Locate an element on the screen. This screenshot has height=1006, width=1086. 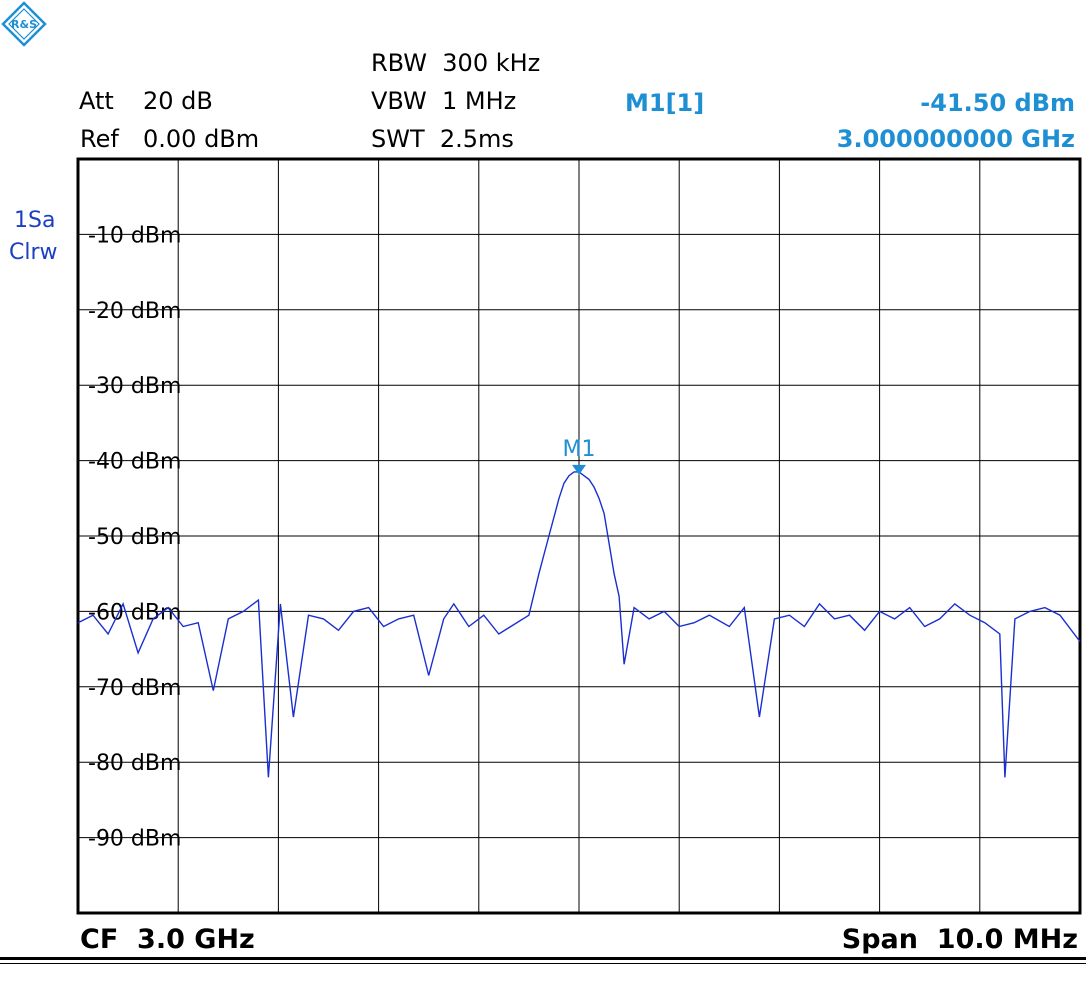
ref-value: 0.00 dBm is located at coordinates (201, 139).